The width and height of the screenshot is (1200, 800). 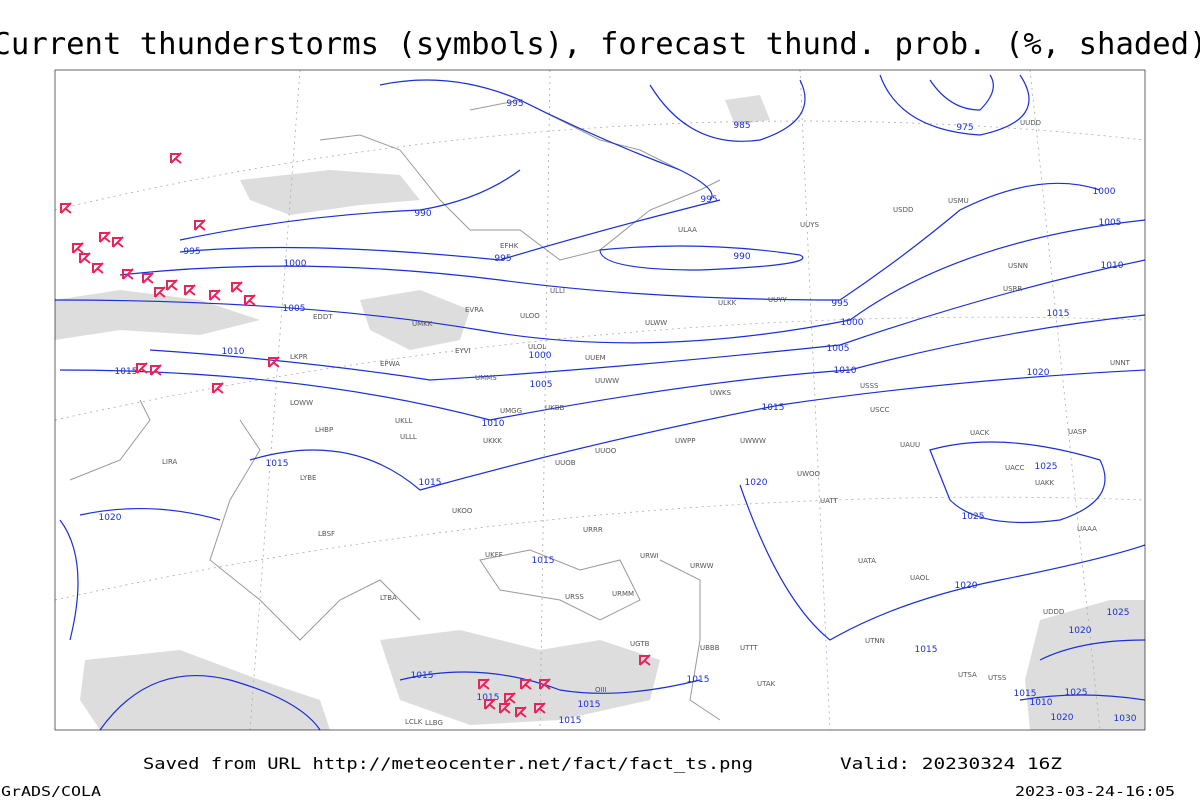 I want to click on timestamp: 2023-03-24-16:05, so click(x=1095, y=792).